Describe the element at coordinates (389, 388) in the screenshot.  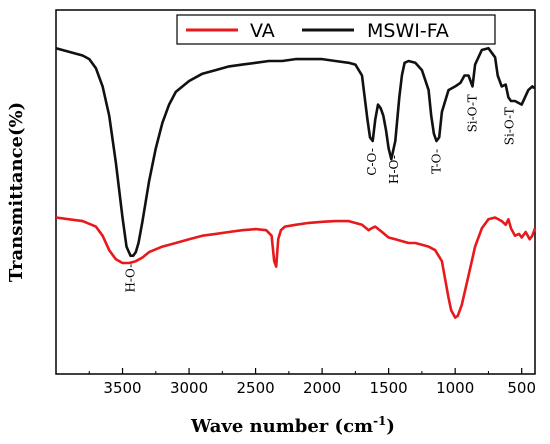
I see `x-tick-label-1500: 1500` at that location.